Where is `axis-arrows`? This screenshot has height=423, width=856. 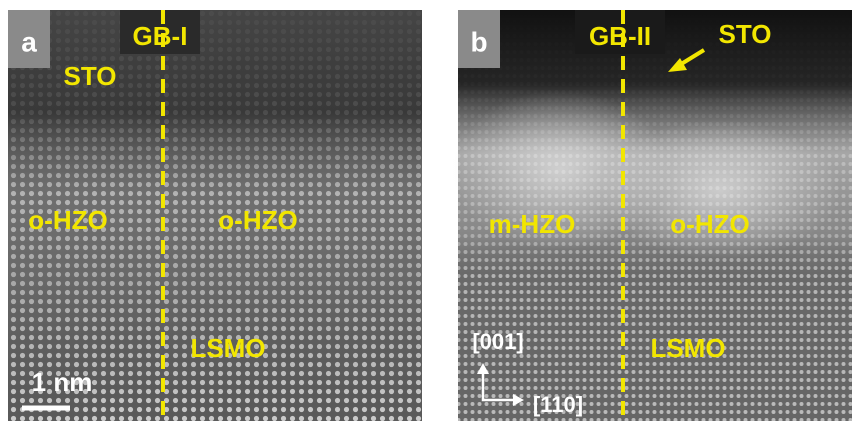
axis-arrows is located at coordinates (498, 387).